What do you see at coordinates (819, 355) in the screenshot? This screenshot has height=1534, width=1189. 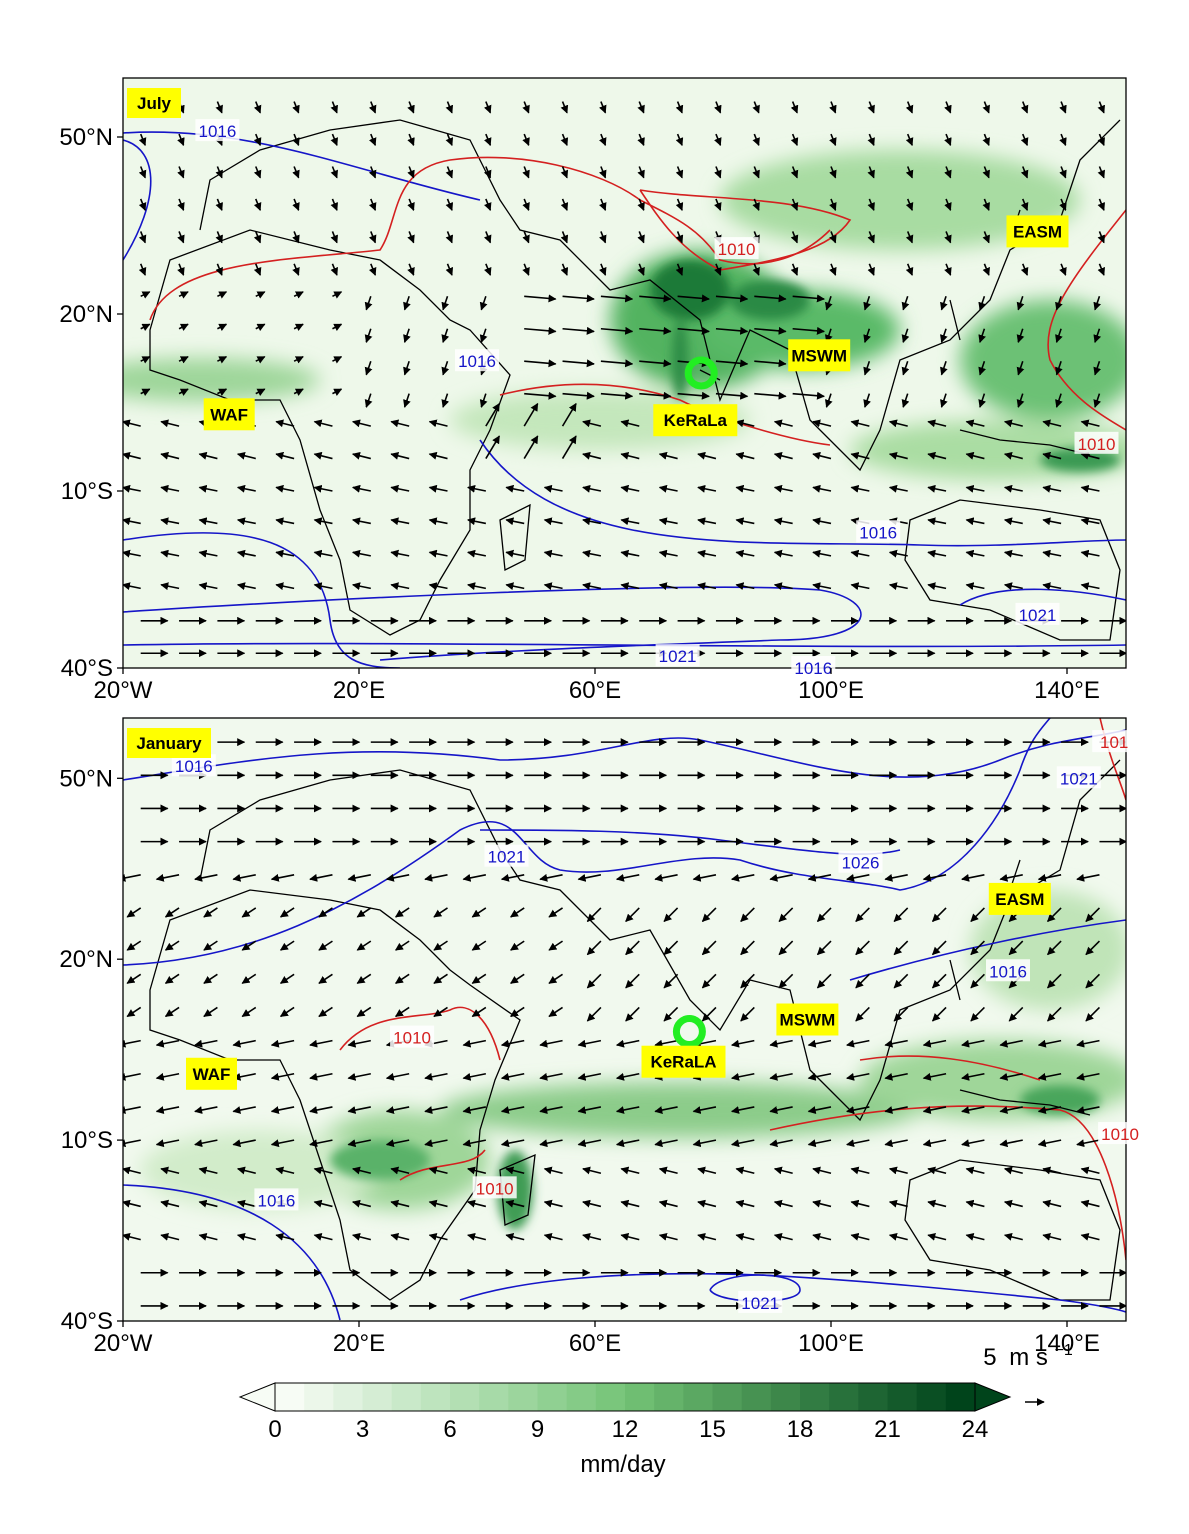 I see `region-label: MSWM` at bounding box center [819, 355].